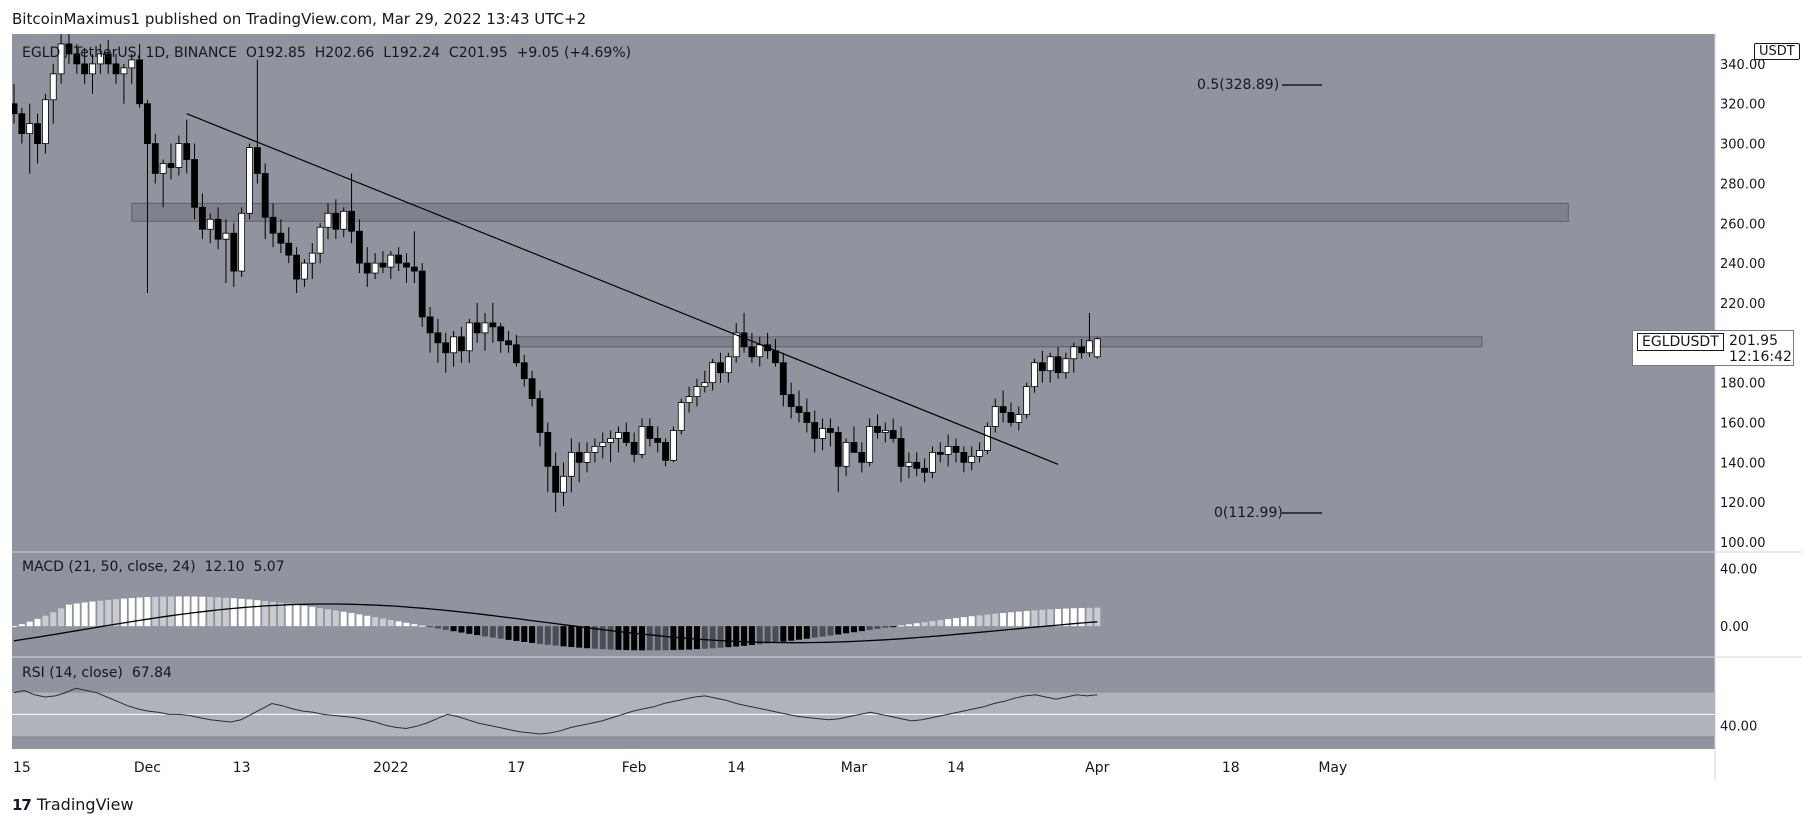 The width and height of the screenshot is (1813, 827). Describe the element at coordinates (854, 768) in the screenshot. I see `time-tick-label: Mar` at that location.